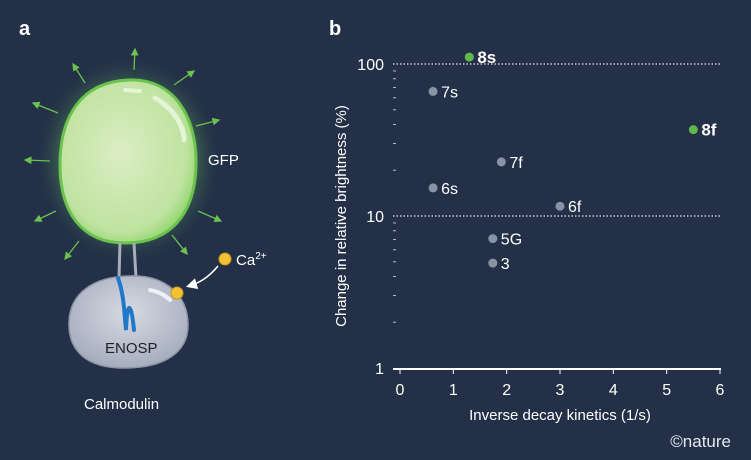  I want to click on x-tick-label: 5, so click(666, 390).